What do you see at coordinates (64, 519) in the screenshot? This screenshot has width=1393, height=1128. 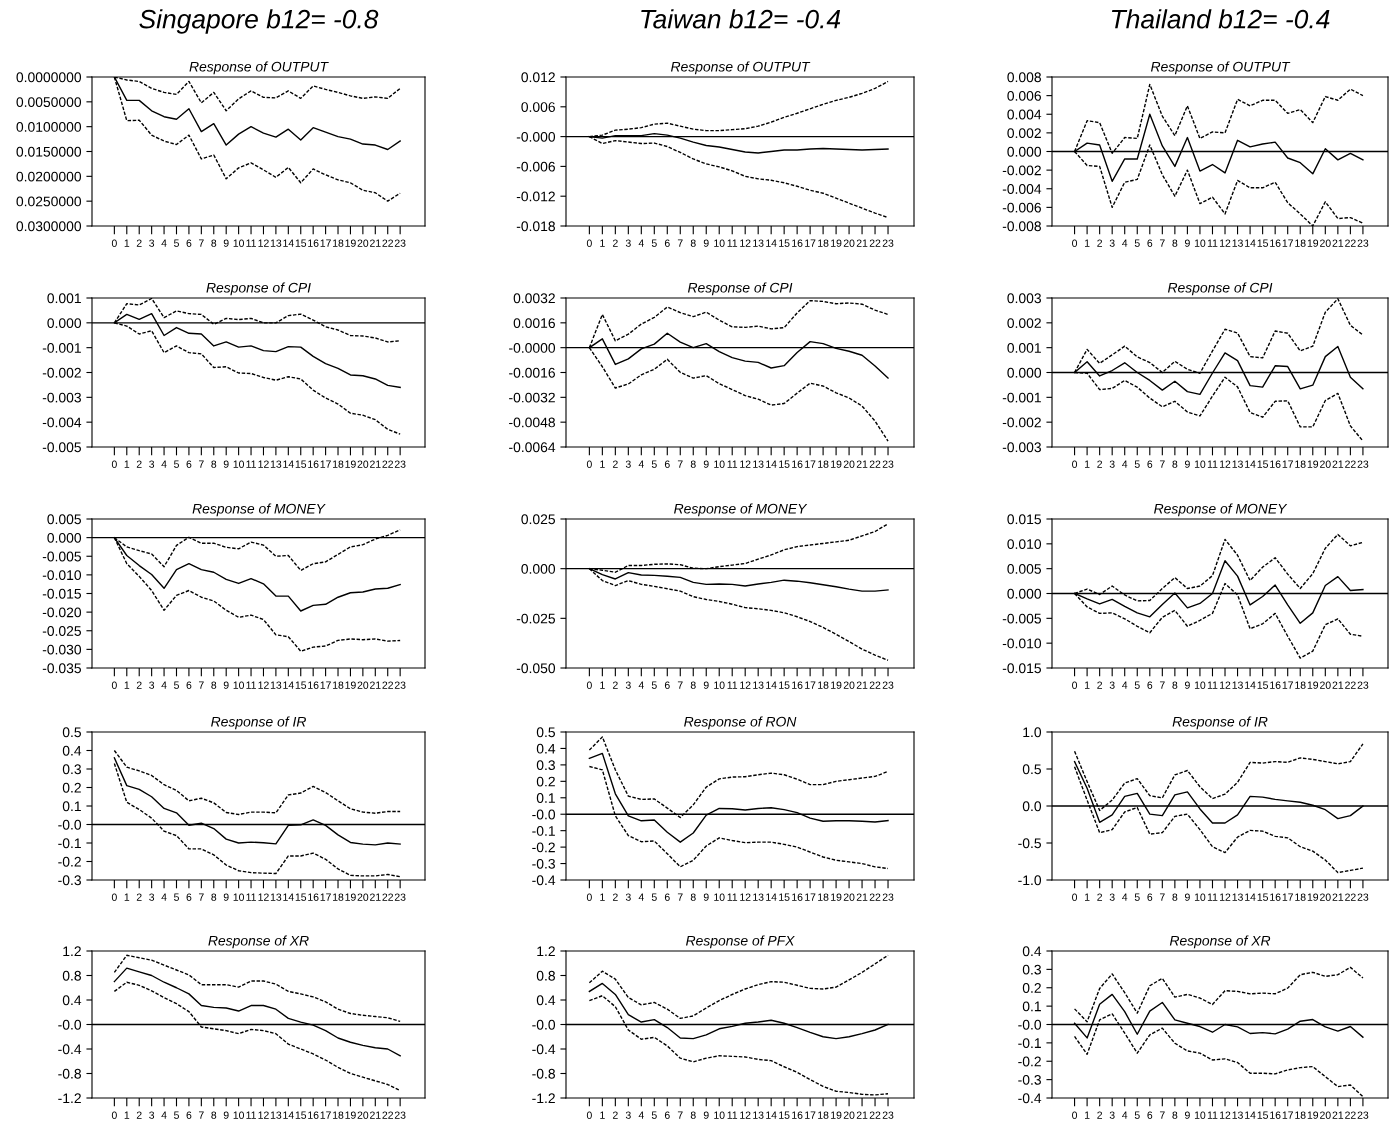 I see `y-tick-label: 0.005` at bounding box center [64, 519].